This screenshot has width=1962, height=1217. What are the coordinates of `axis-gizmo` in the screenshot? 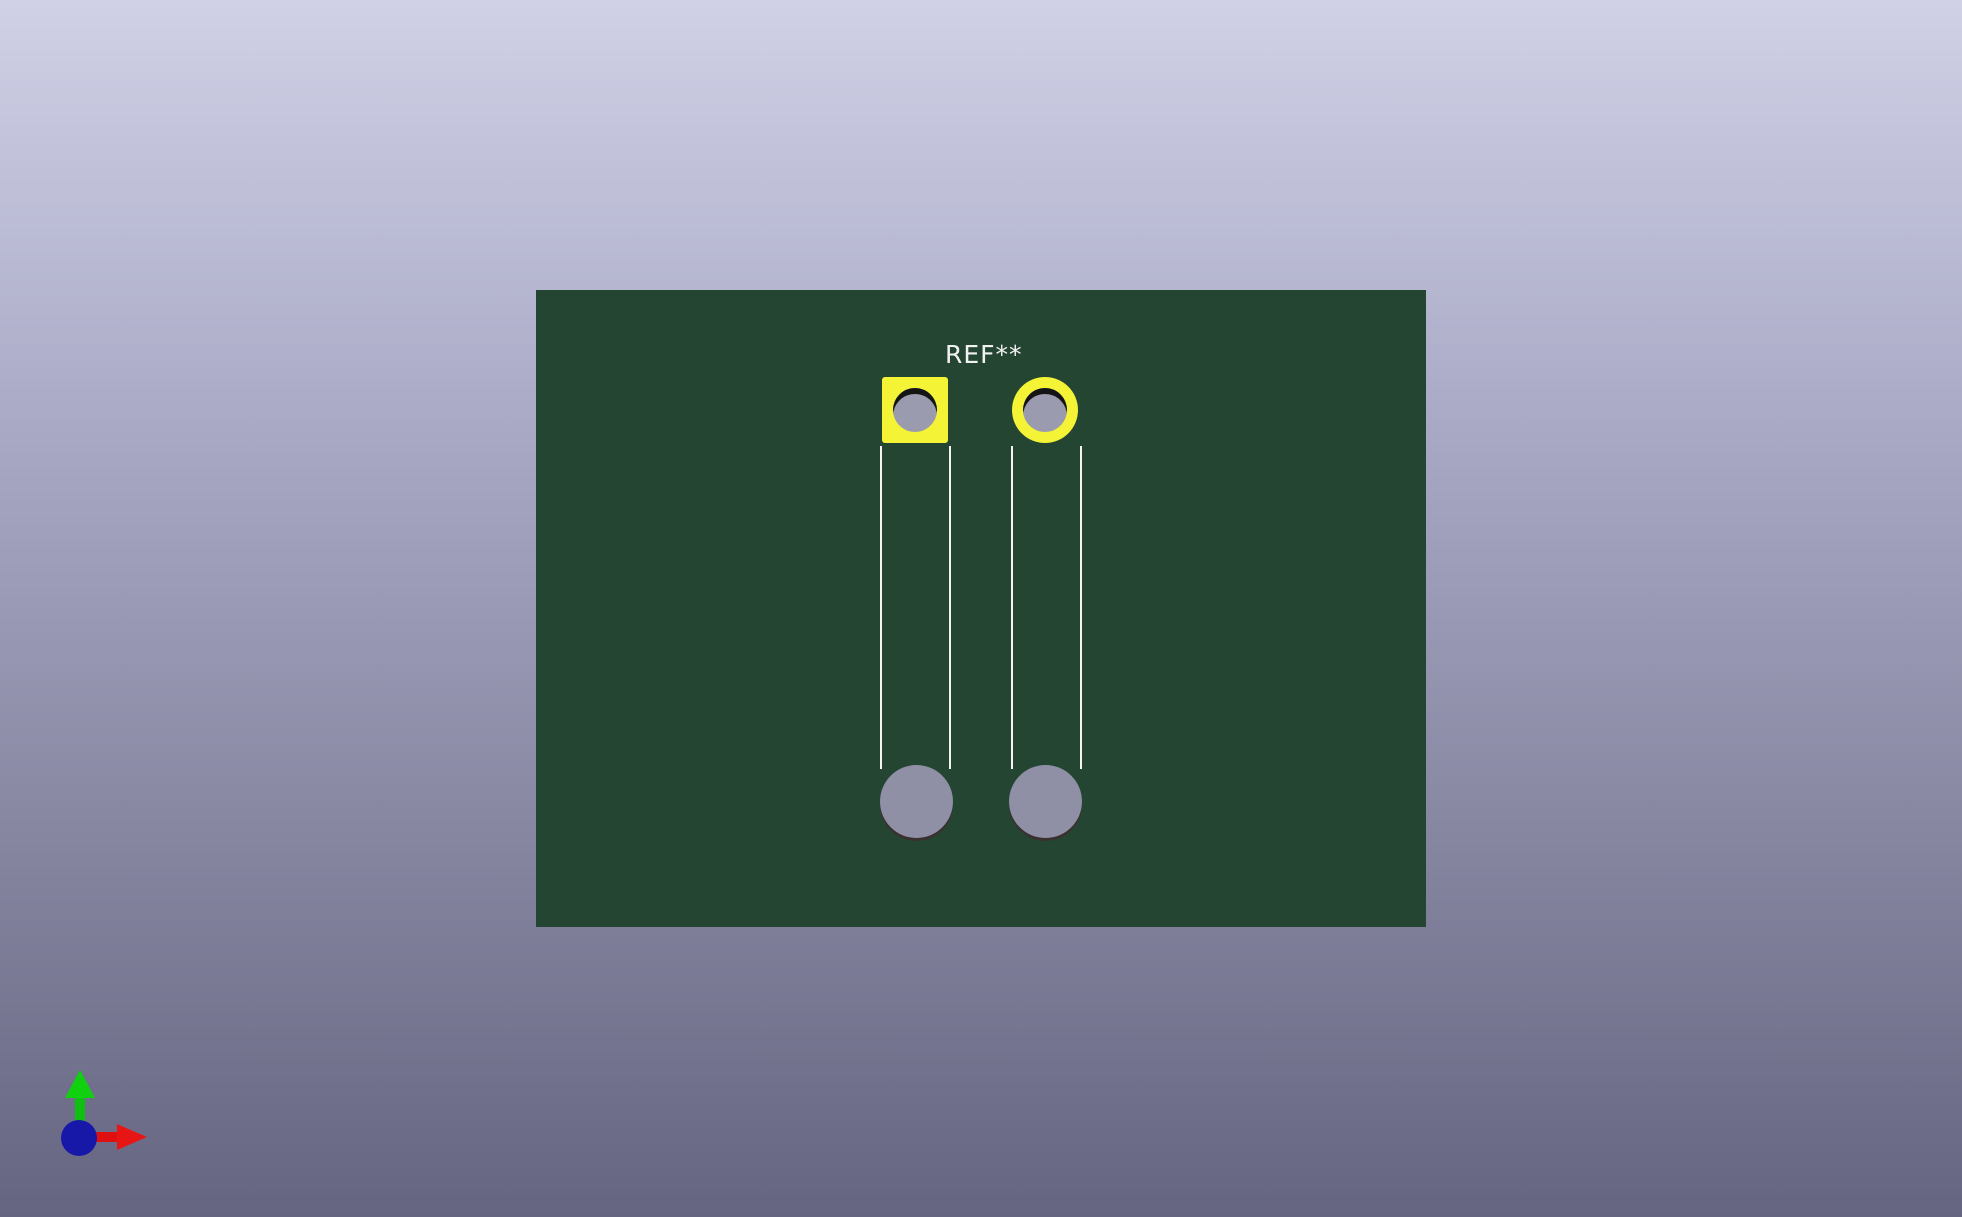 It's located at (105, 1118).